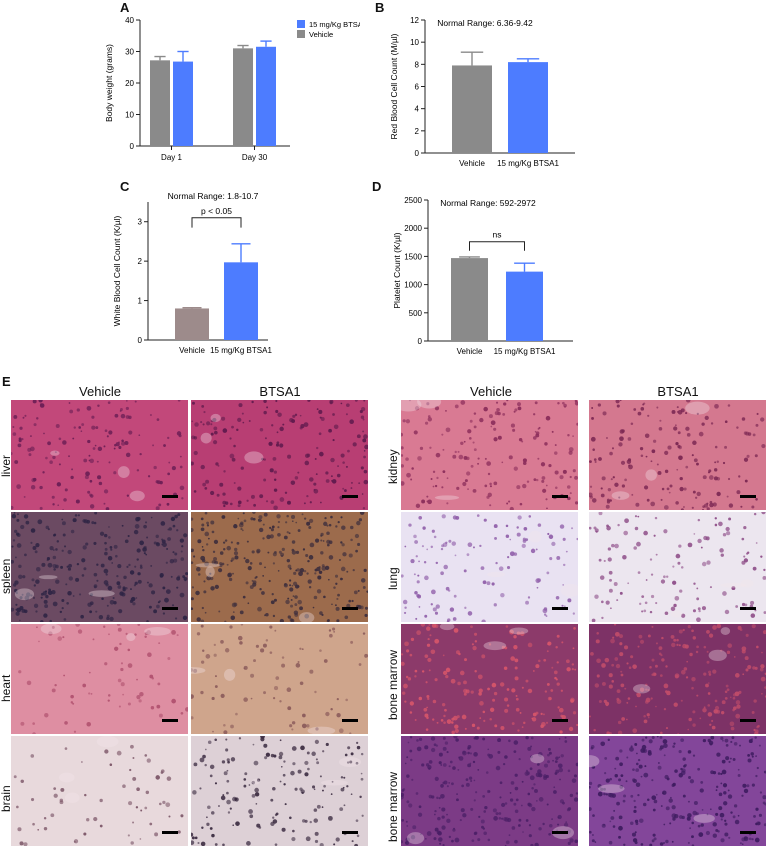 Image resolution: width=767 pixels, height=846 pixels. I want to click on annotation-normal-range: Normal Range: 6.36-9.42, so click(485, 23).